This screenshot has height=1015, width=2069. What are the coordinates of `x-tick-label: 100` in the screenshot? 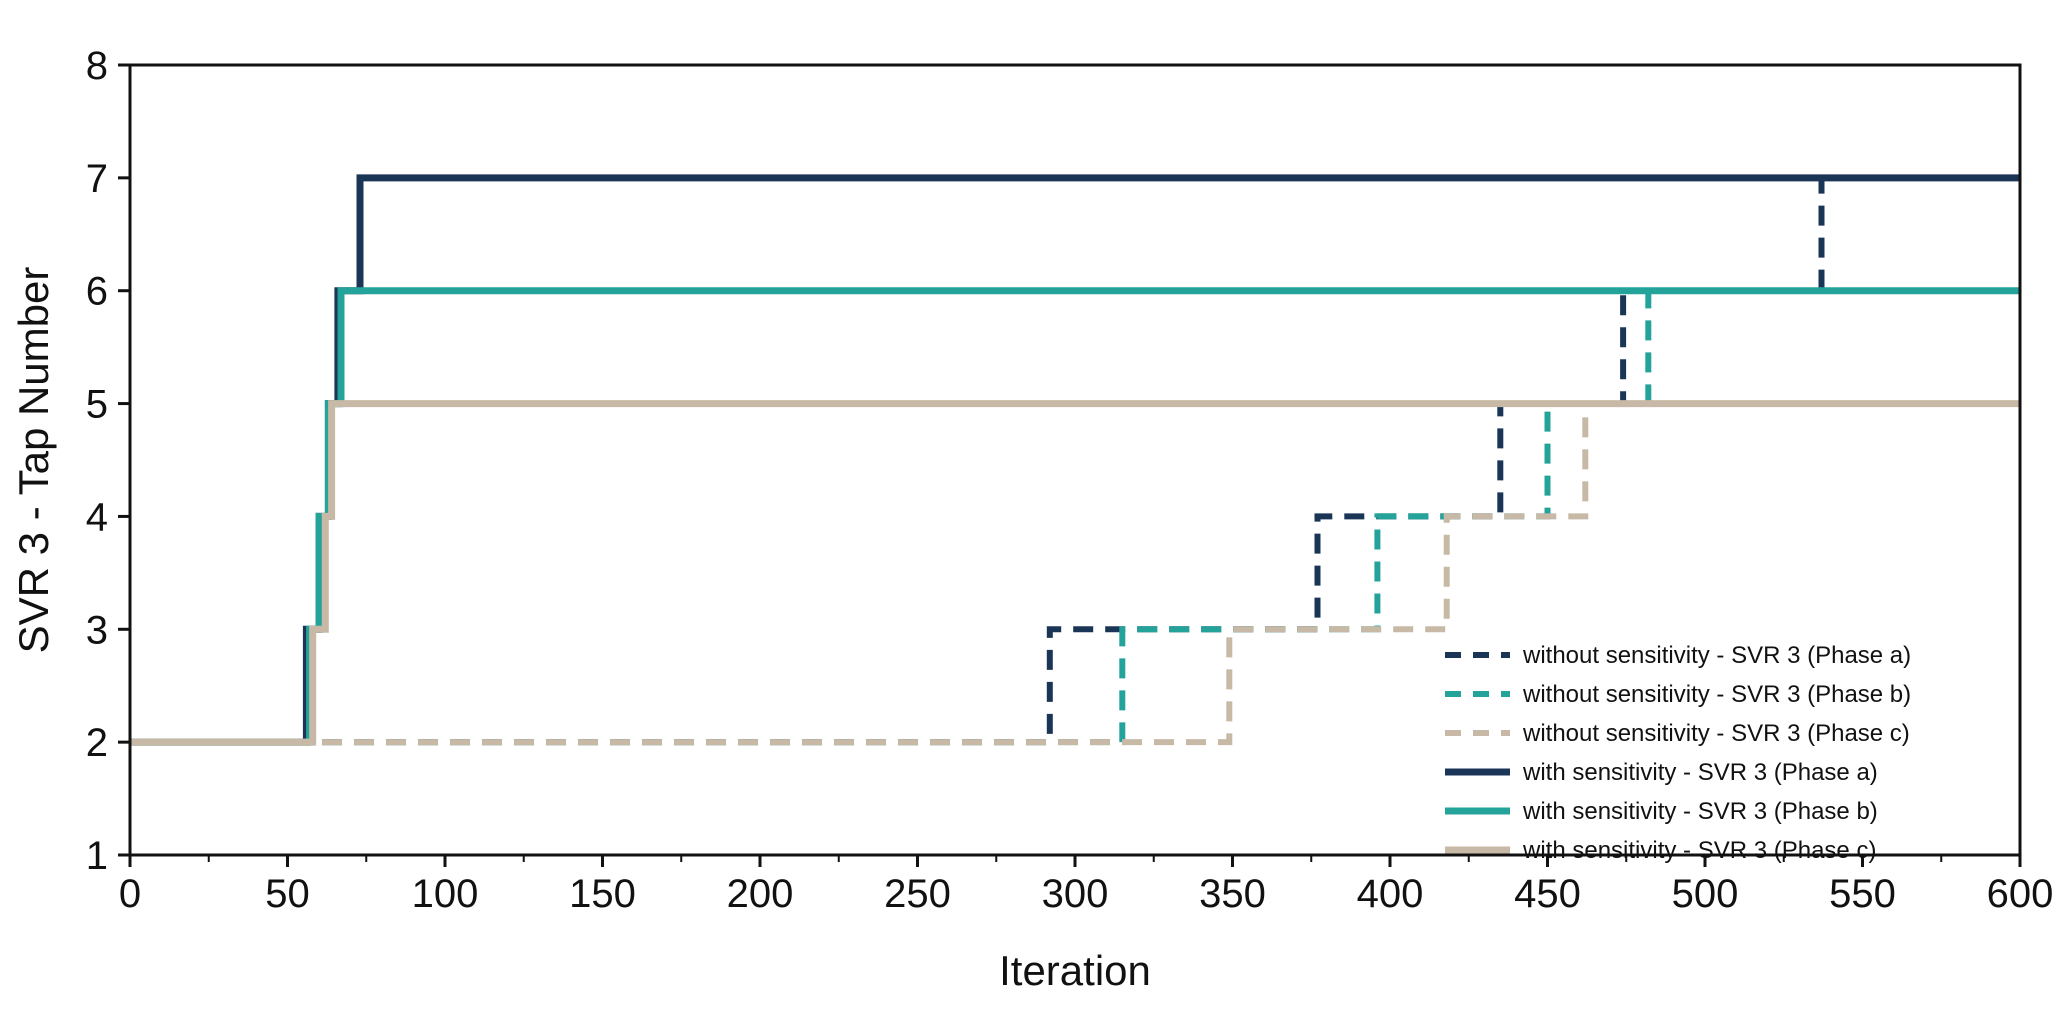 It's located at (445, 894).